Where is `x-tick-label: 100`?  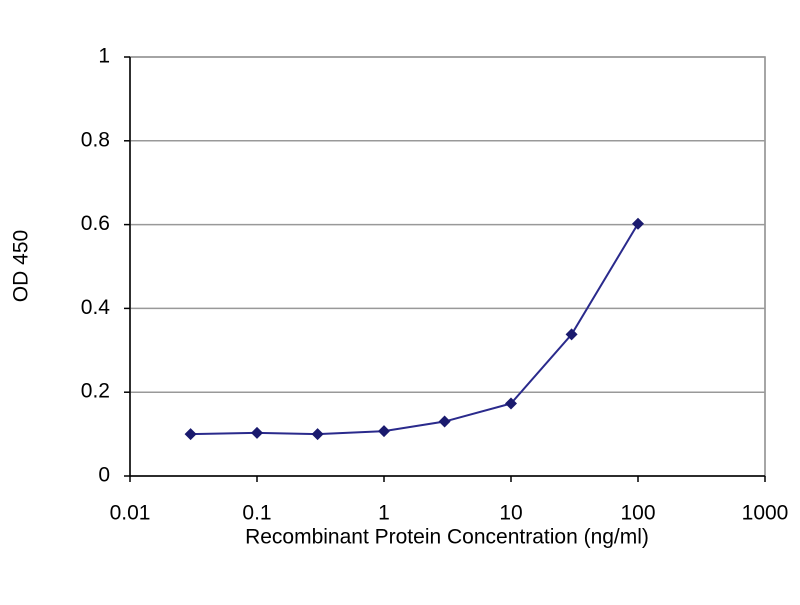
x-tick-label: 100 is located at coordinates (637, 513).